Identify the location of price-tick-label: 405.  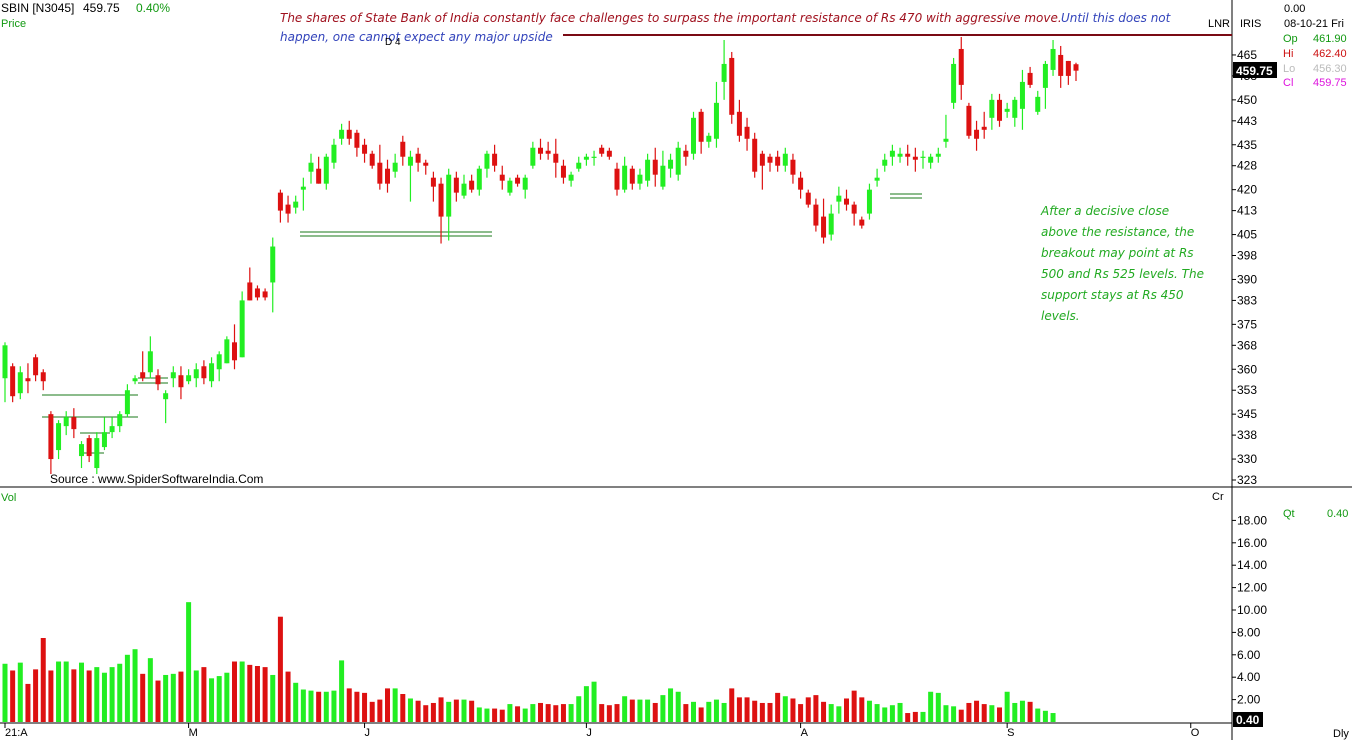
(1247, 235).